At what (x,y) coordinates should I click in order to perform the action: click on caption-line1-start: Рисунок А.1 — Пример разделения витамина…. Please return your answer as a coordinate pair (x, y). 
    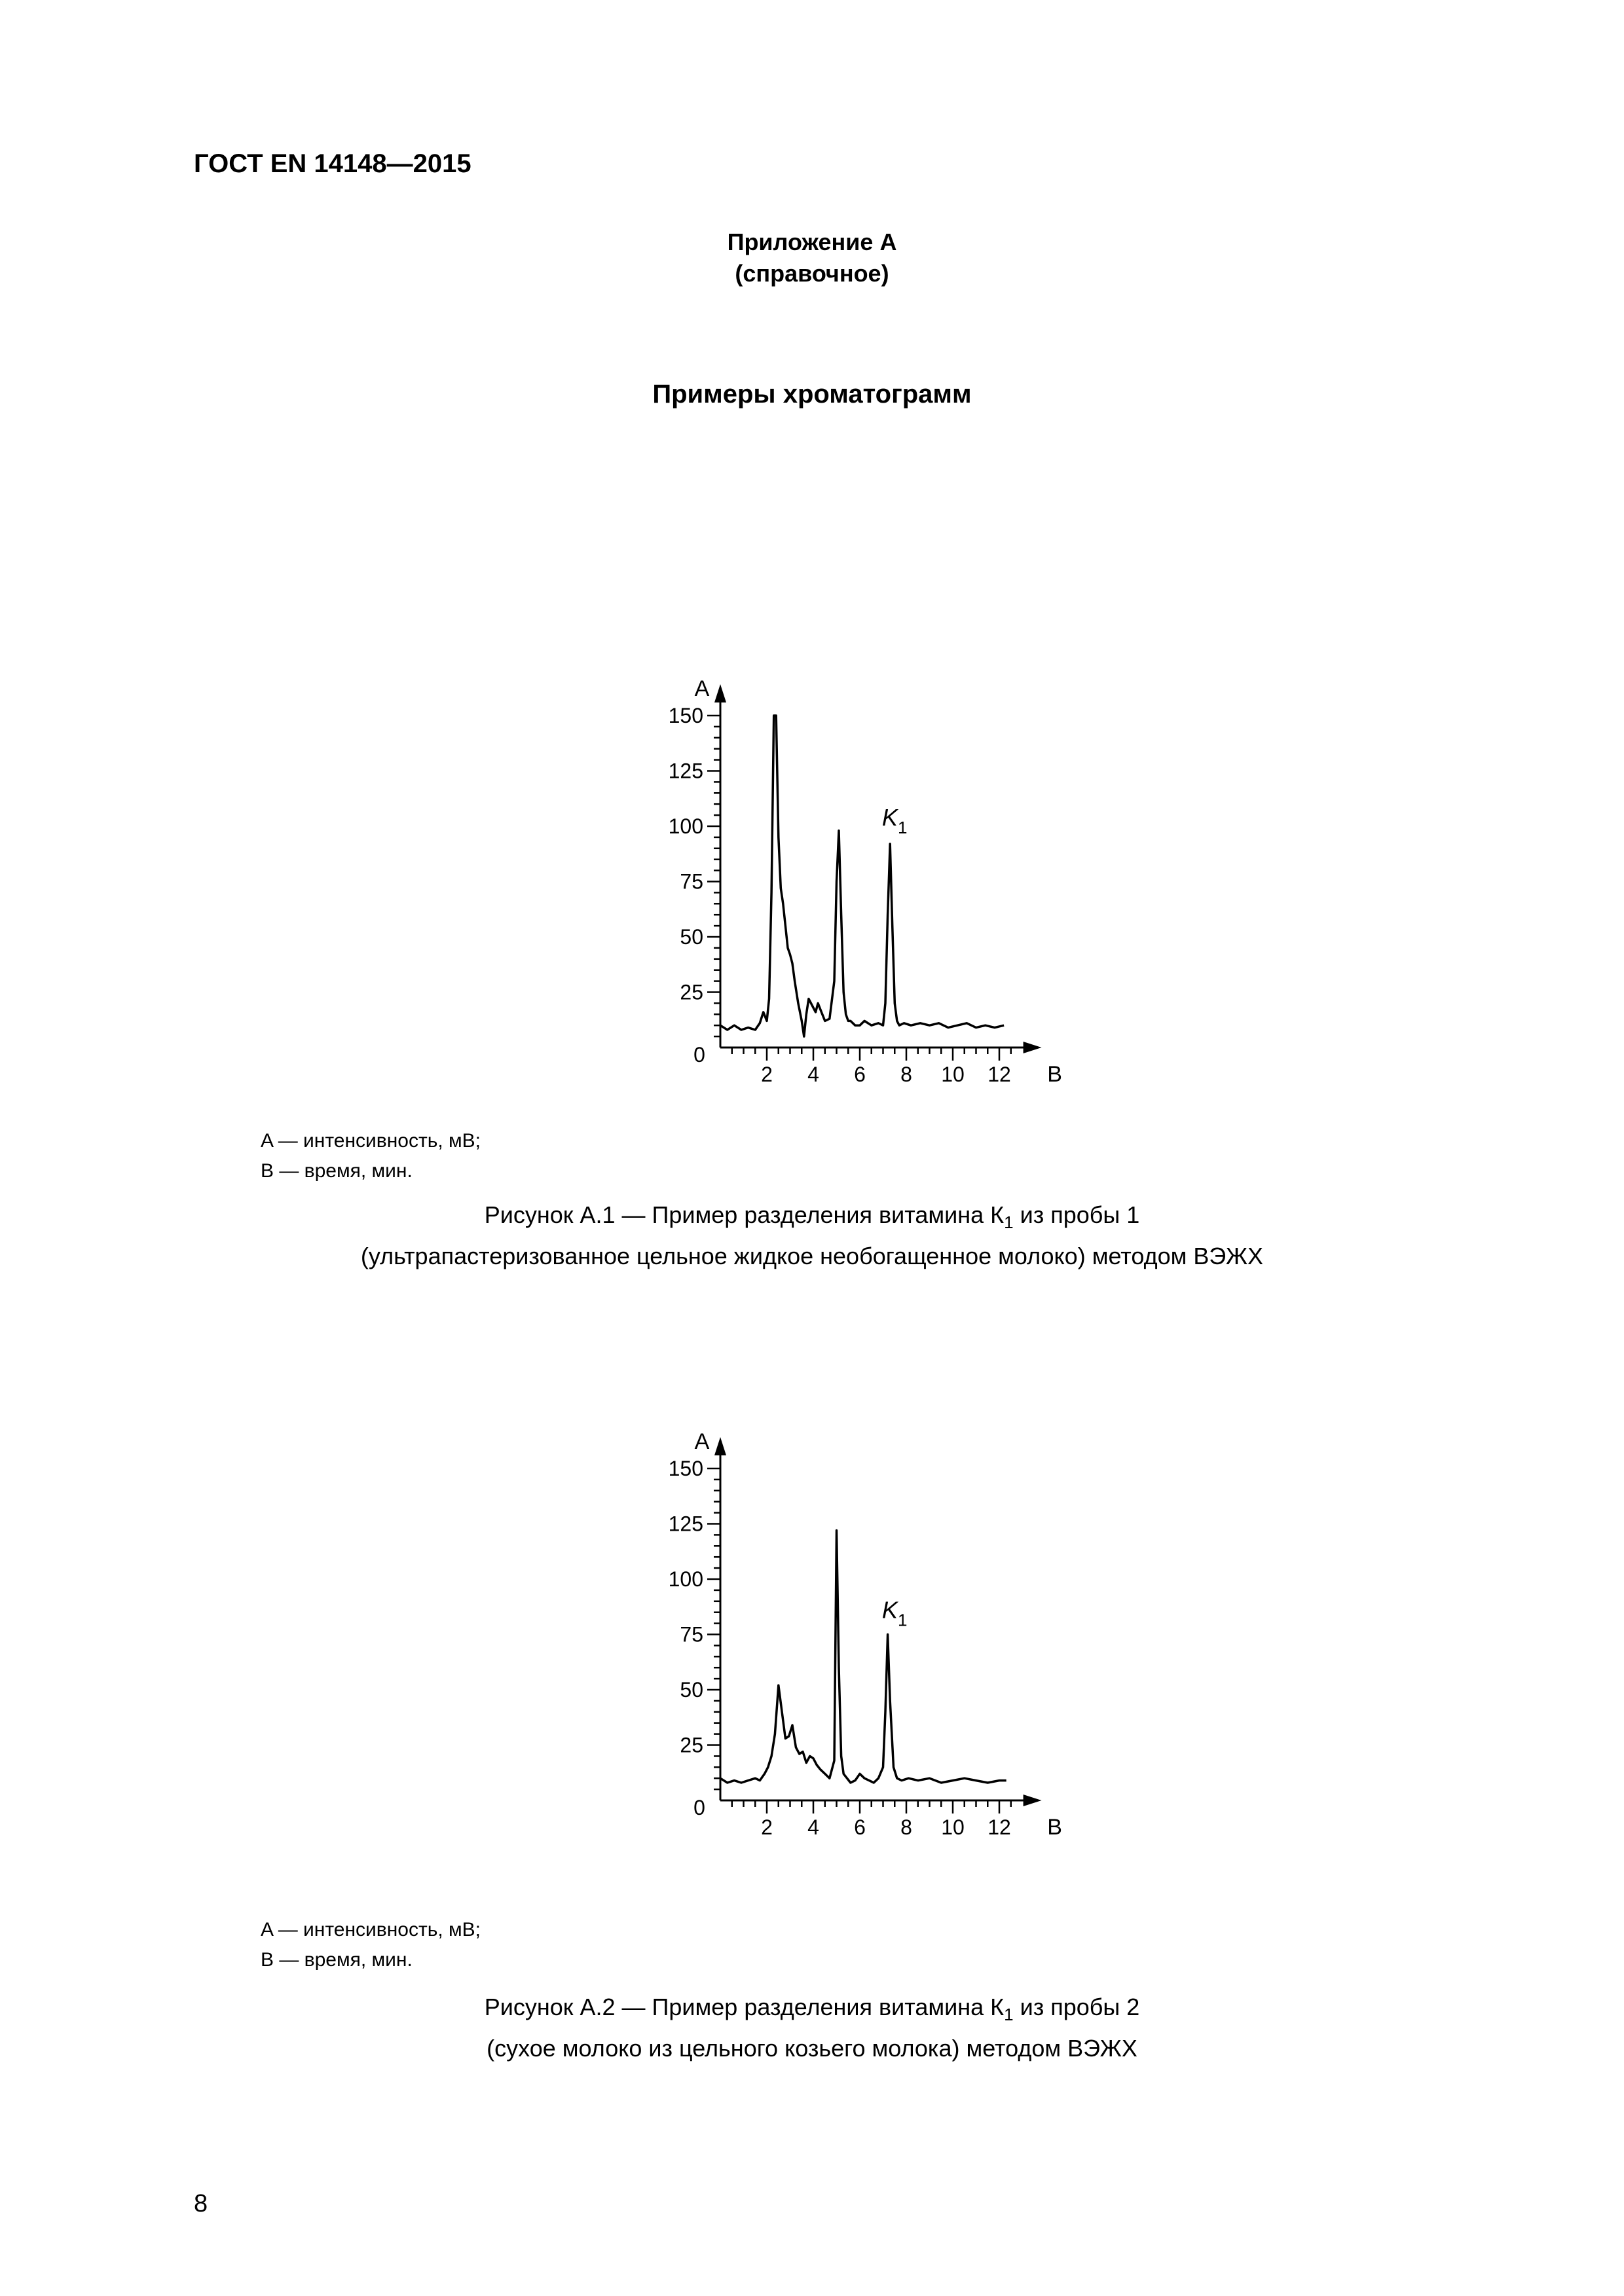
    Looking at the image, I should click on (744, 1214).